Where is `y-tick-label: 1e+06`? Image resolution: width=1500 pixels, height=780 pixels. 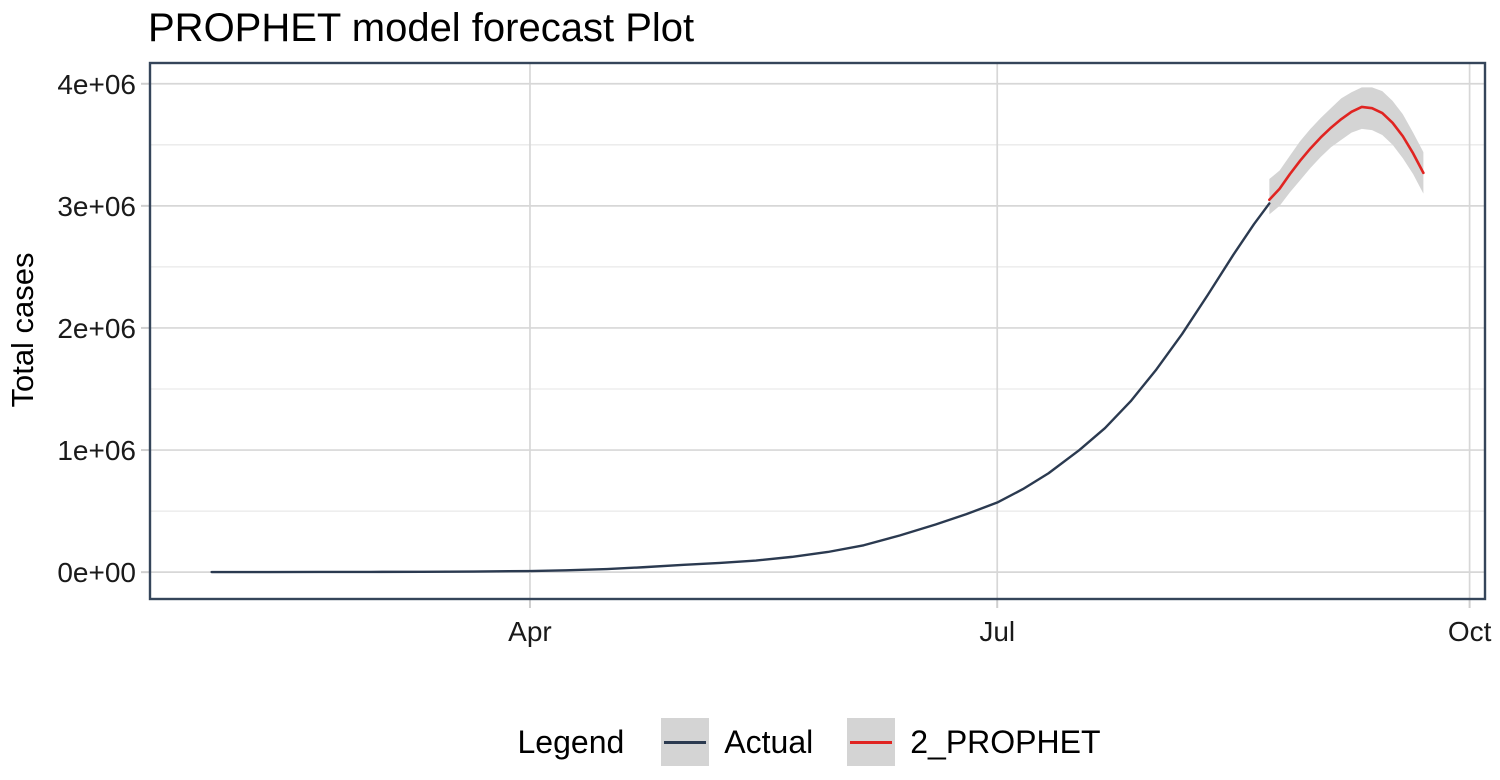 y-tick-label: 1e+06 is located at coordinates (96, 450).